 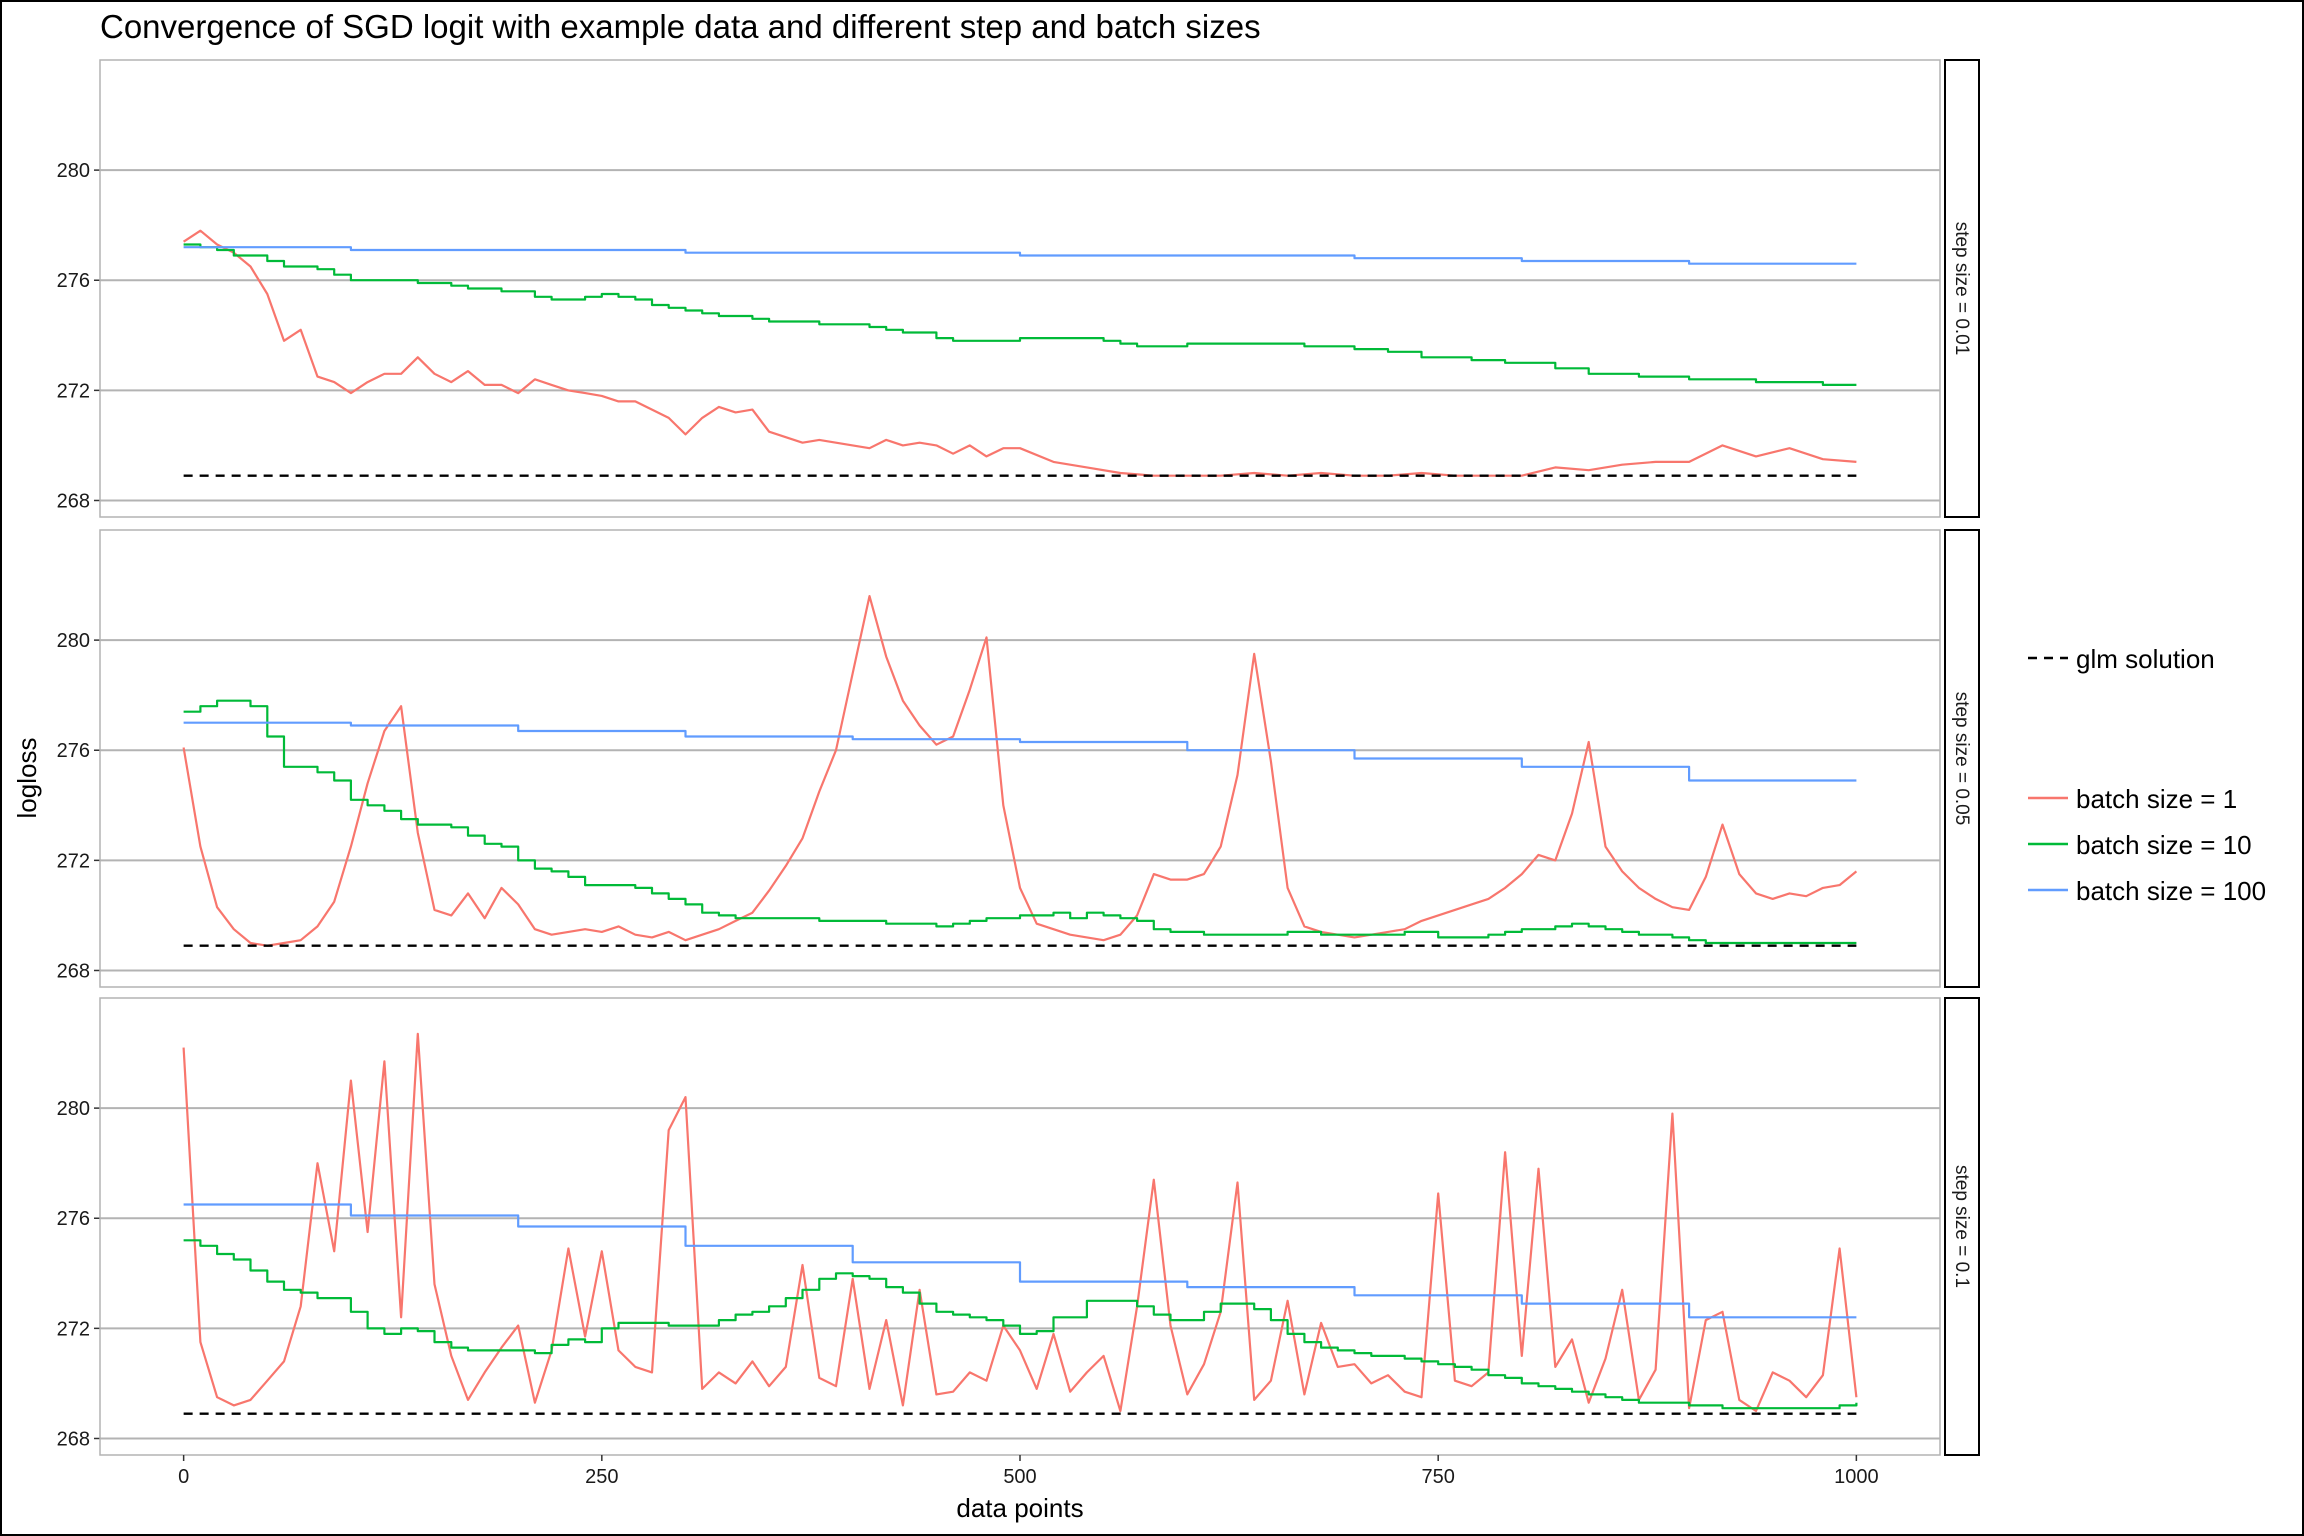 I want to click on facet-strip-label: step size = 0.01, so click(x=1961, y=289).